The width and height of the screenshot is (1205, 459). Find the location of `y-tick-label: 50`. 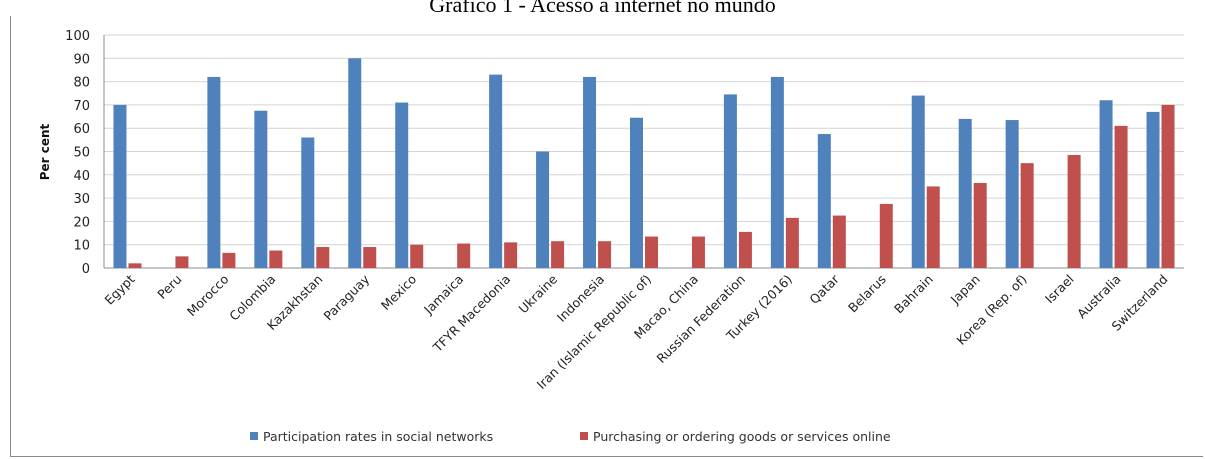

y-tick-label: 50 is located at coordinates (81, 153).